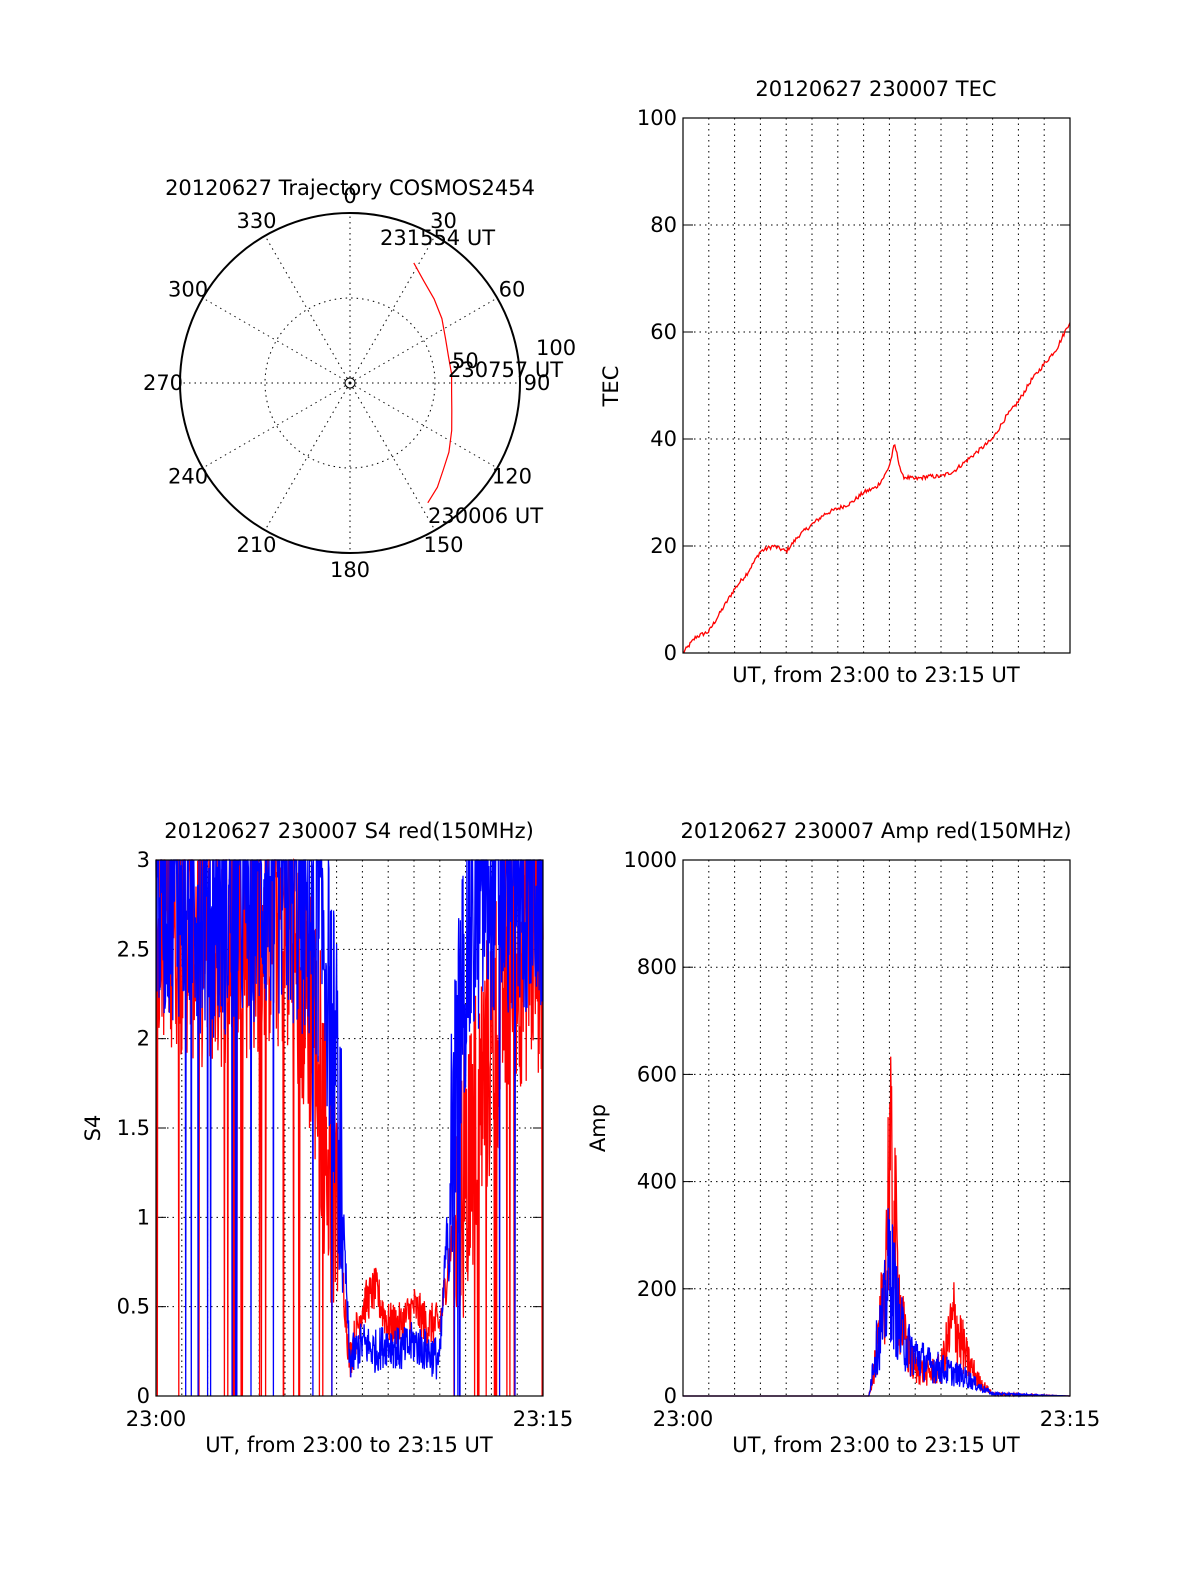 This screenshot has height=1575, width=1200. Describe the element at coordinates (143, 1039) in the screenshot. I see `s4-y-tick-label: 2` at that location.